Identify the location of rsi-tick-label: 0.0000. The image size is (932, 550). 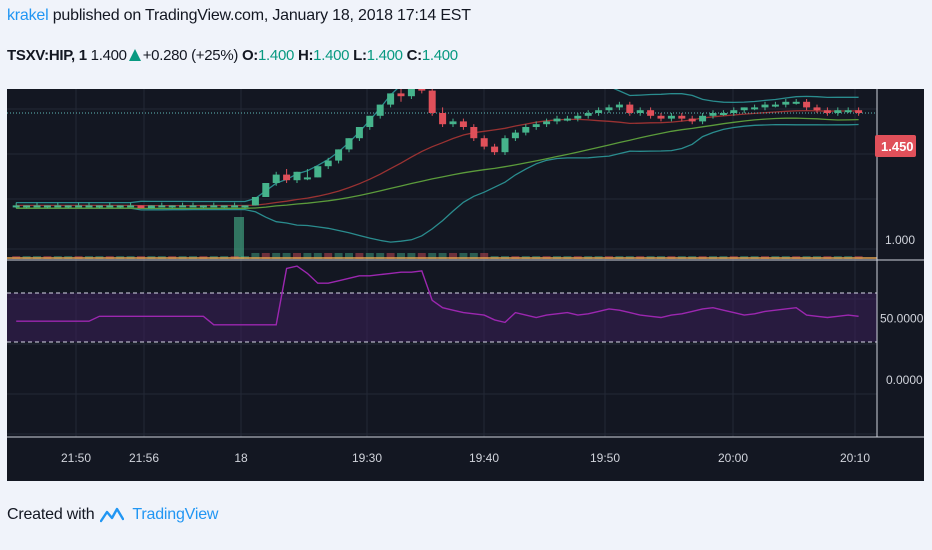
(904, 380).